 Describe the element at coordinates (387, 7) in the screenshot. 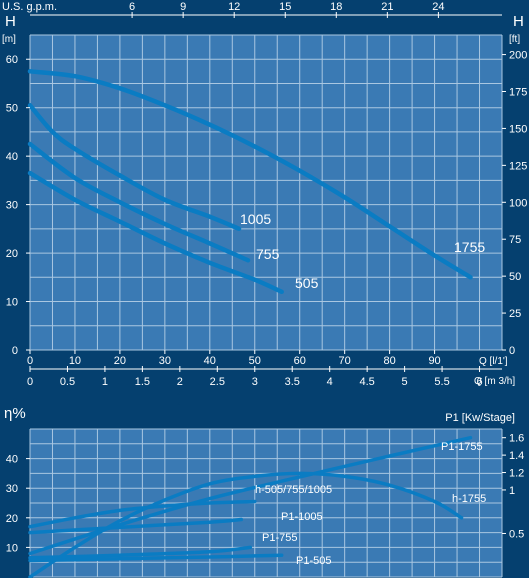

I see `top-tick-label: 21` at that location.